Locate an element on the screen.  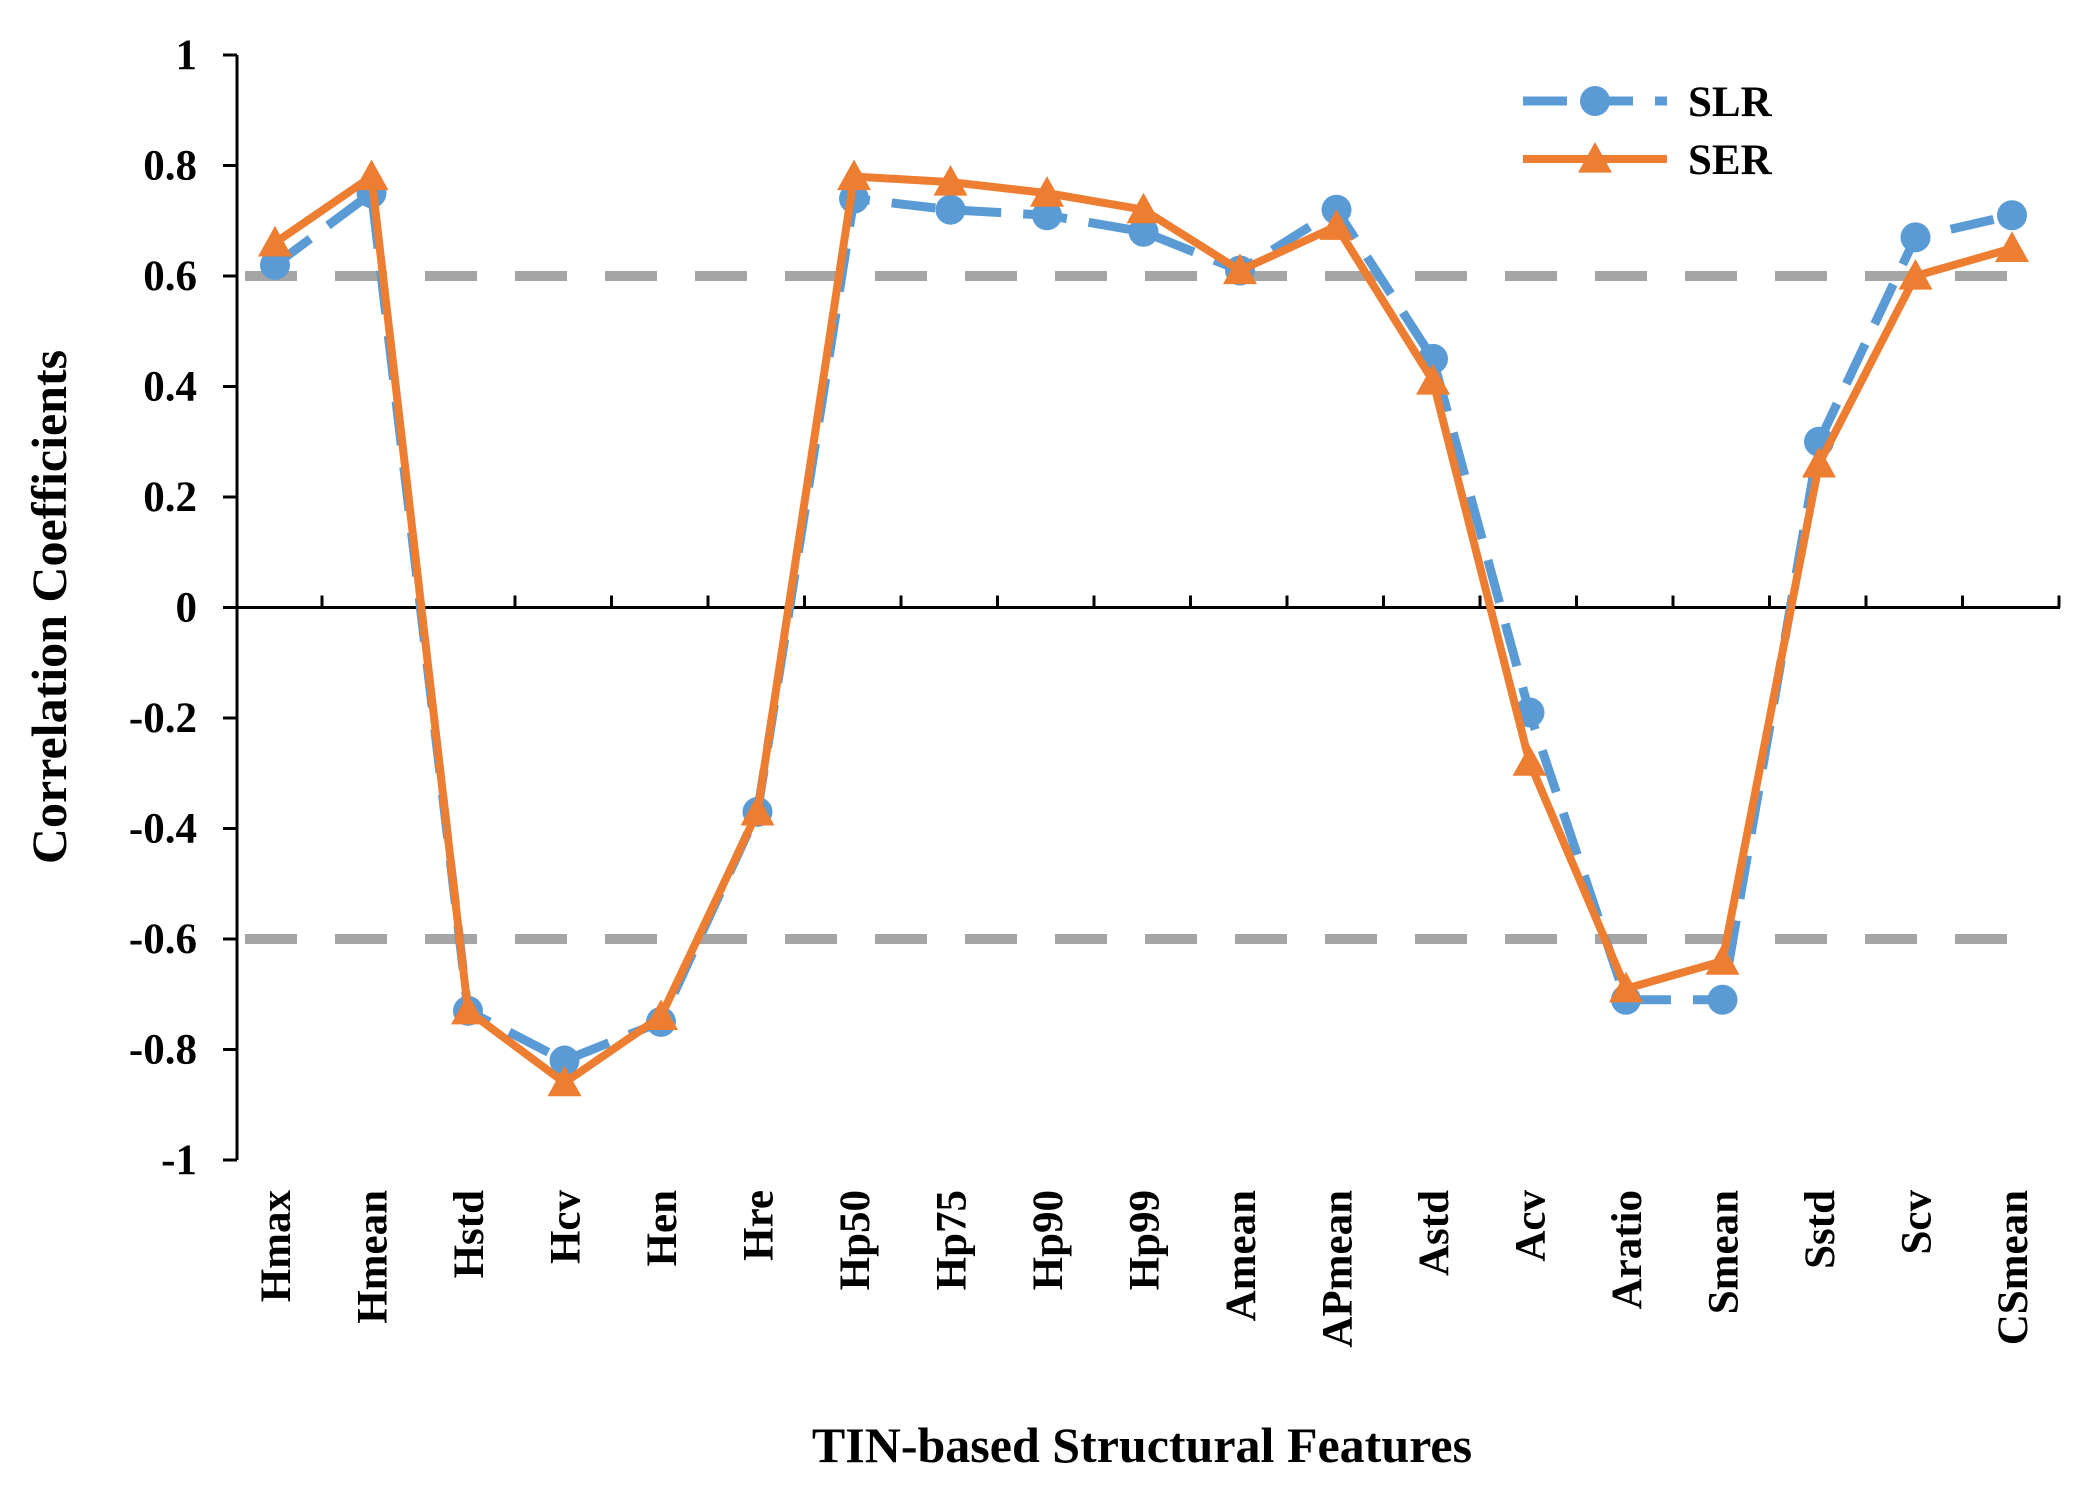
y-axis-ticks: 1 0.8 0.6 0.4 0.2 0 -0.2 -0.4 -0.6 -0.8 -1 is located at coordinates (183, 608).